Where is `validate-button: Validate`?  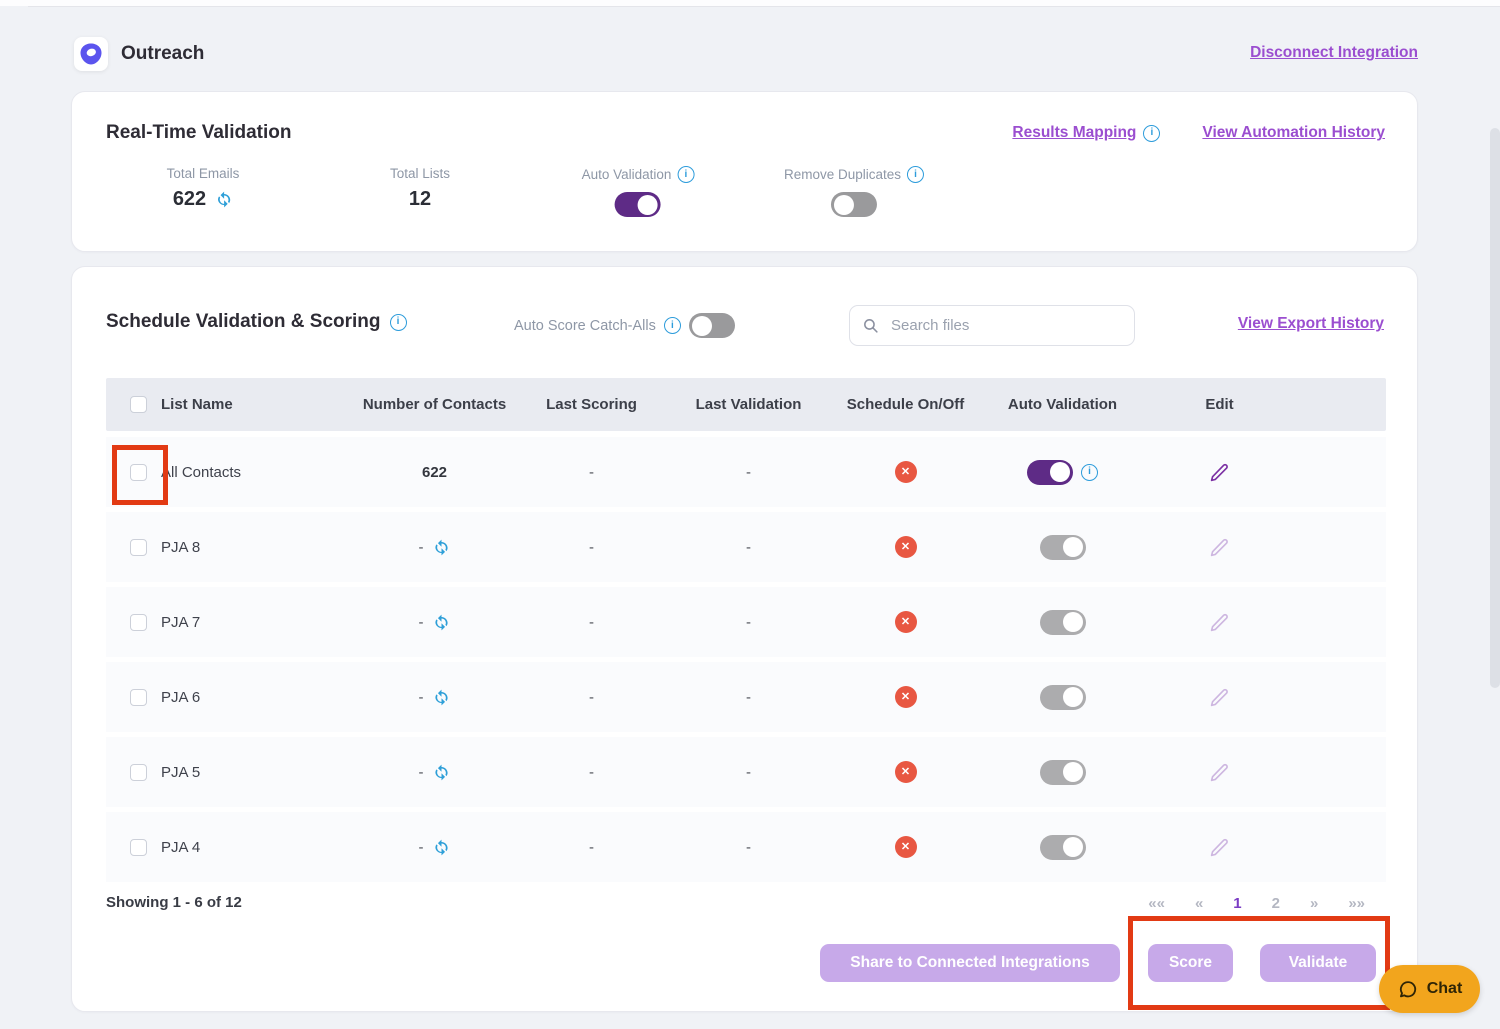 validate-button: Validate is located at coordinates (1318, 963).